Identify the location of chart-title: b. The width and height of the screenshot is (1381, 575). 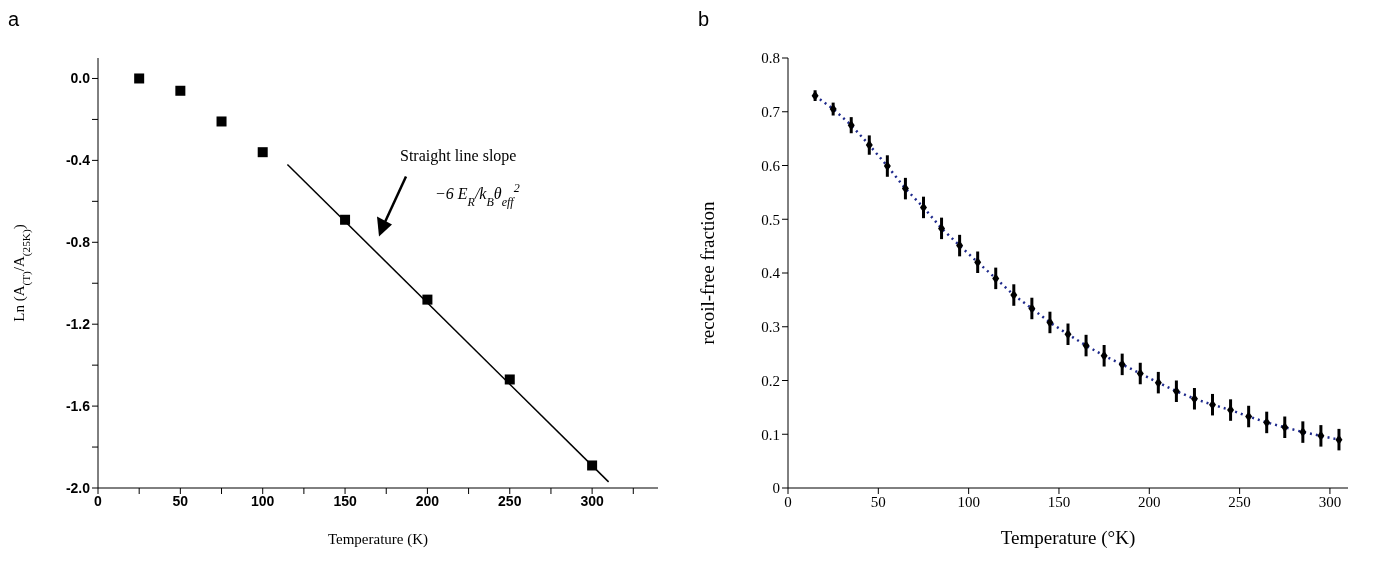
(704, 19).